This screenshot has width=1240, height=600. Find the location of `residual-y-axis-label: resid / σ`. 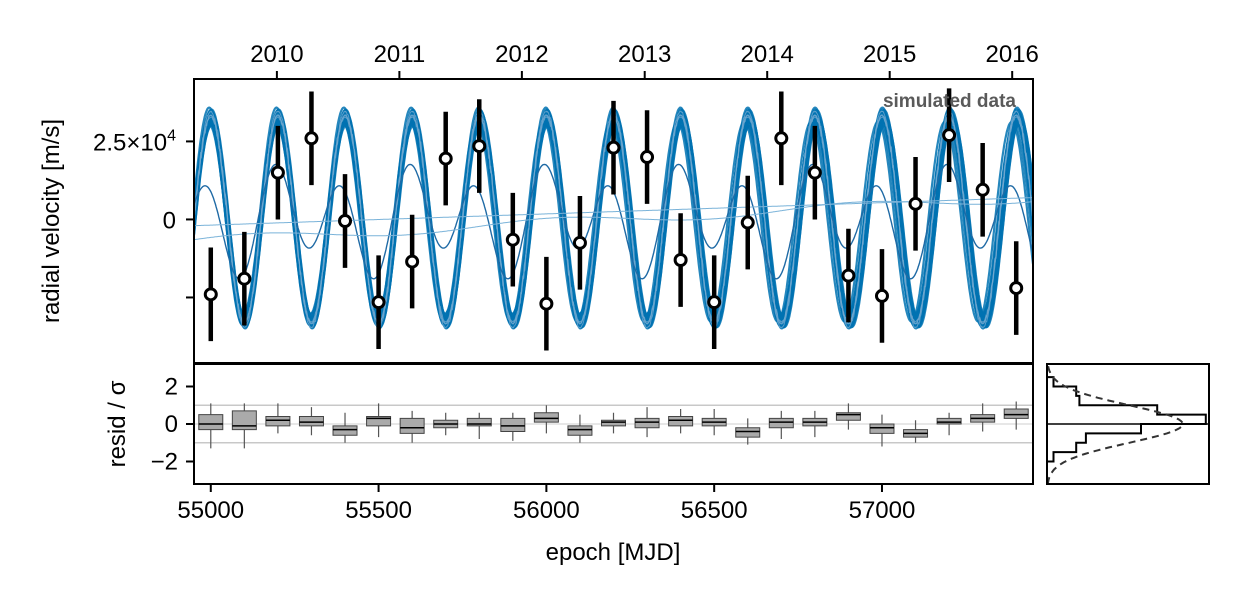

residual-y-axis-label: resid / σ is located at coordinates (117, 423).